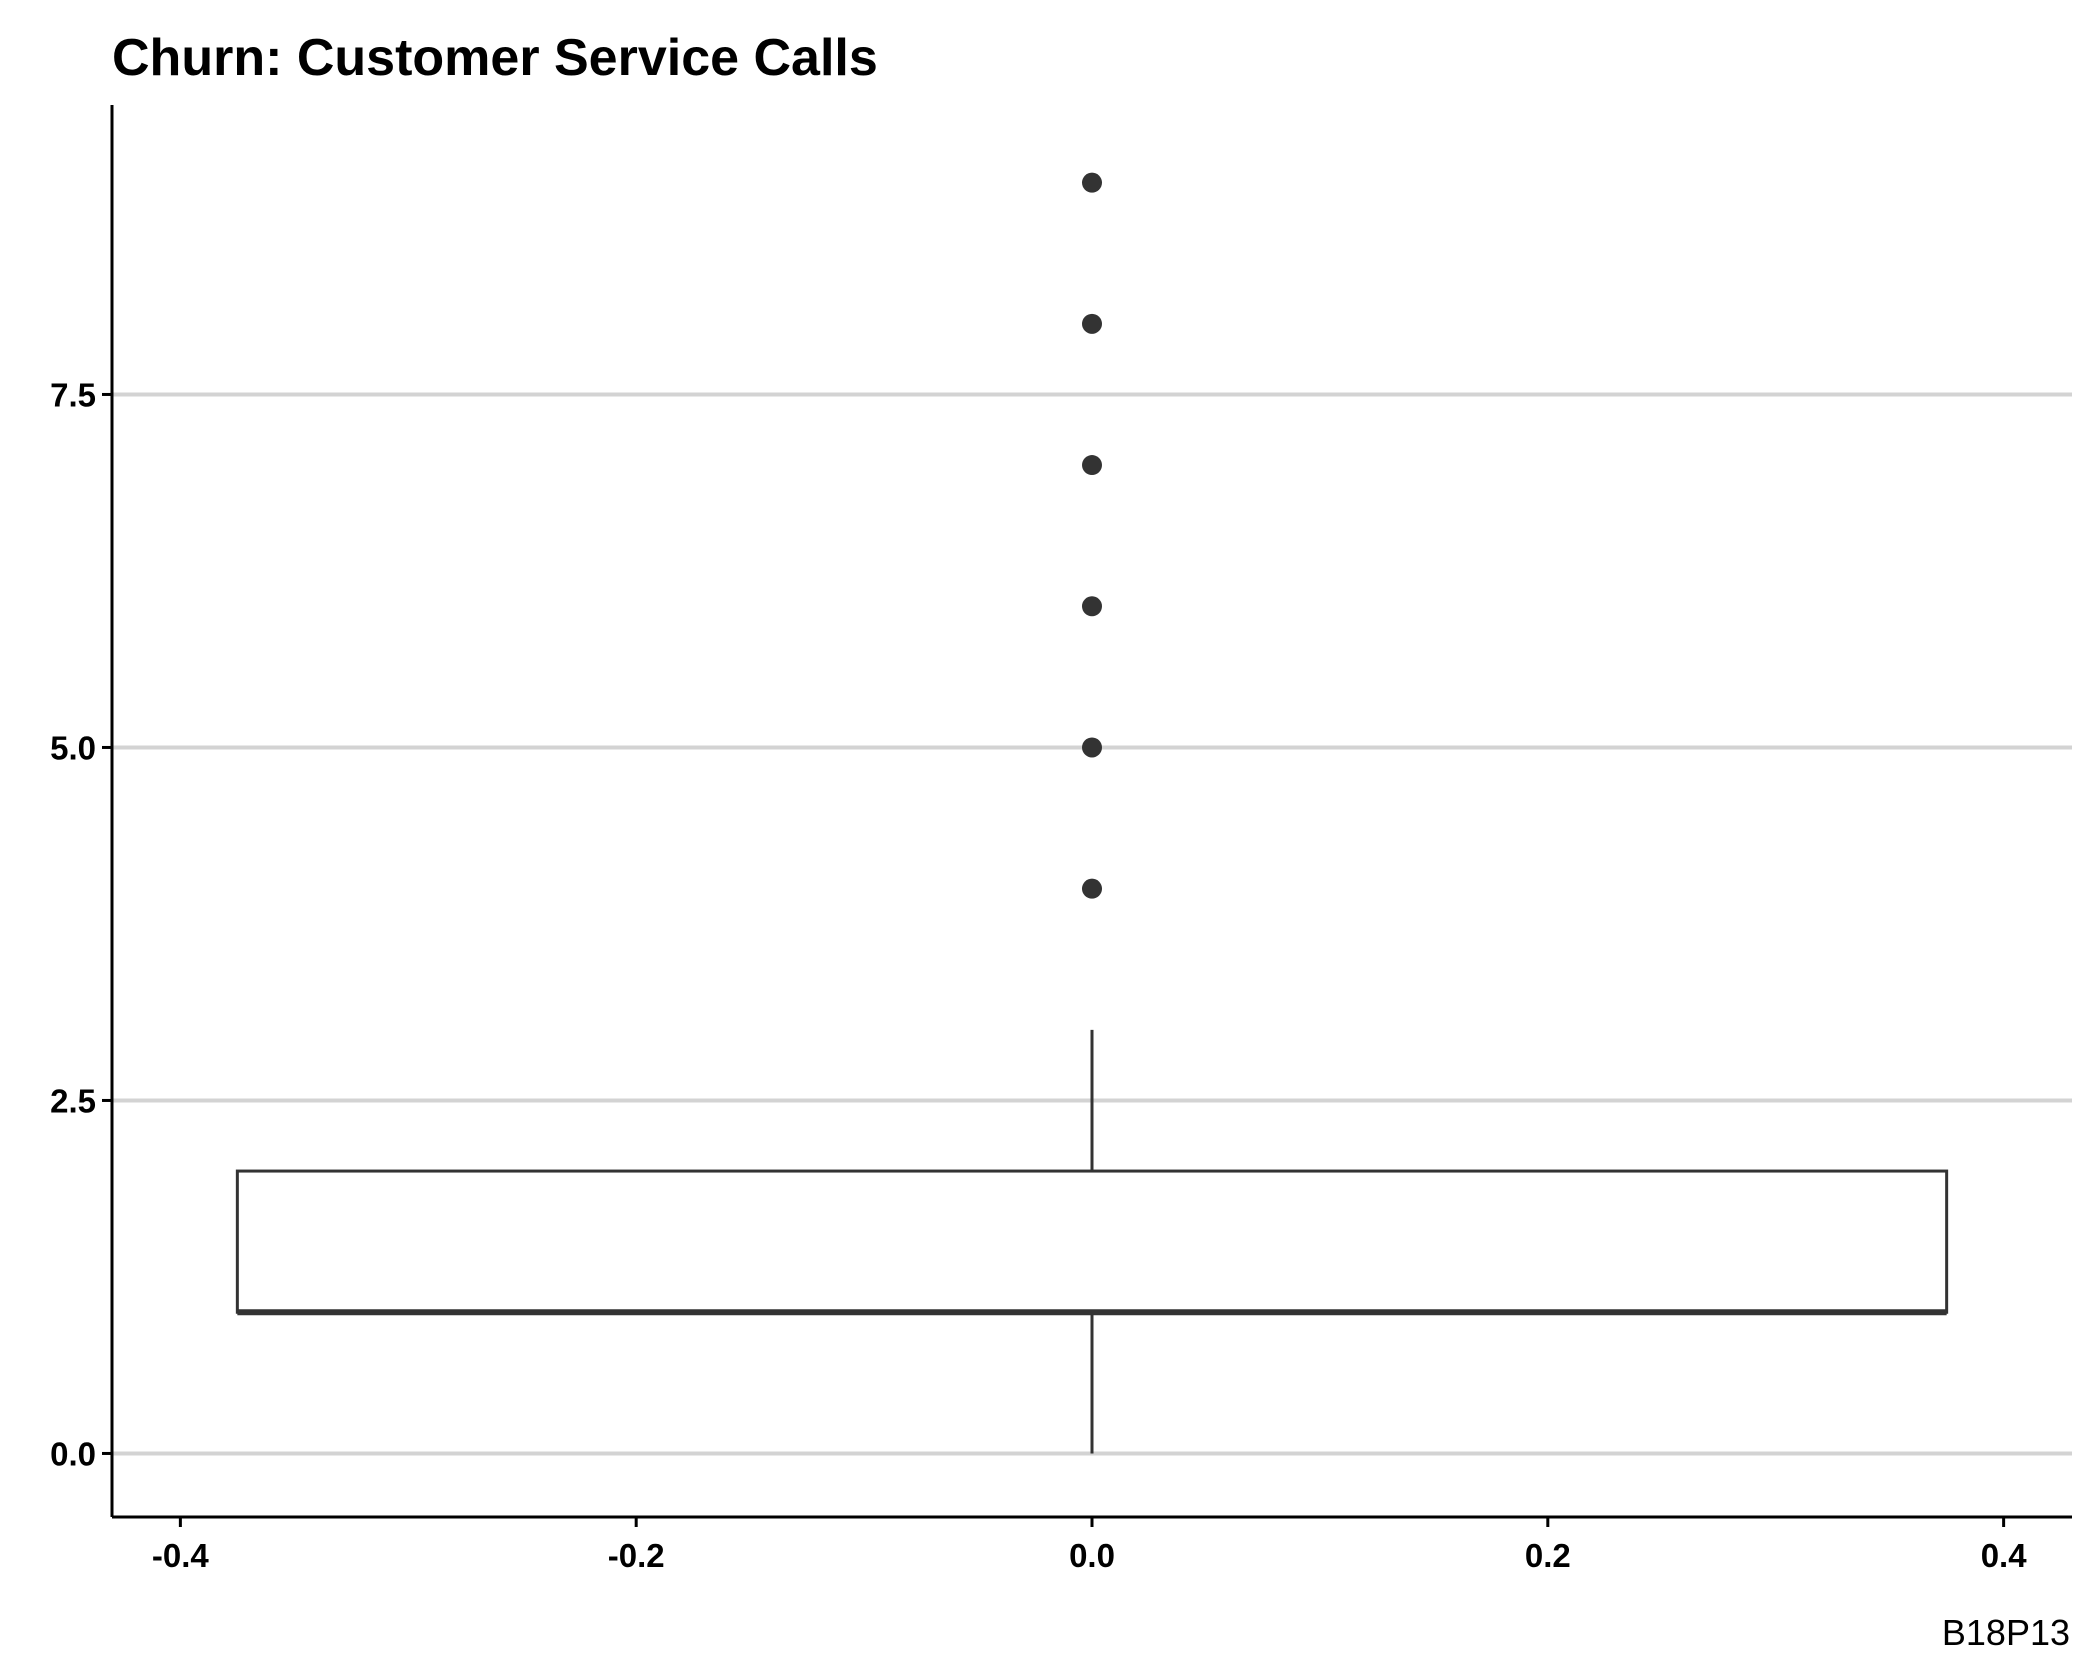 This screenshot has height=1680, width=2100. What do you see at coordinates (1092, 1555) in the screenshot?
I see `x-tick-label-2: 0.0` at bounding box center [1092, 1555].